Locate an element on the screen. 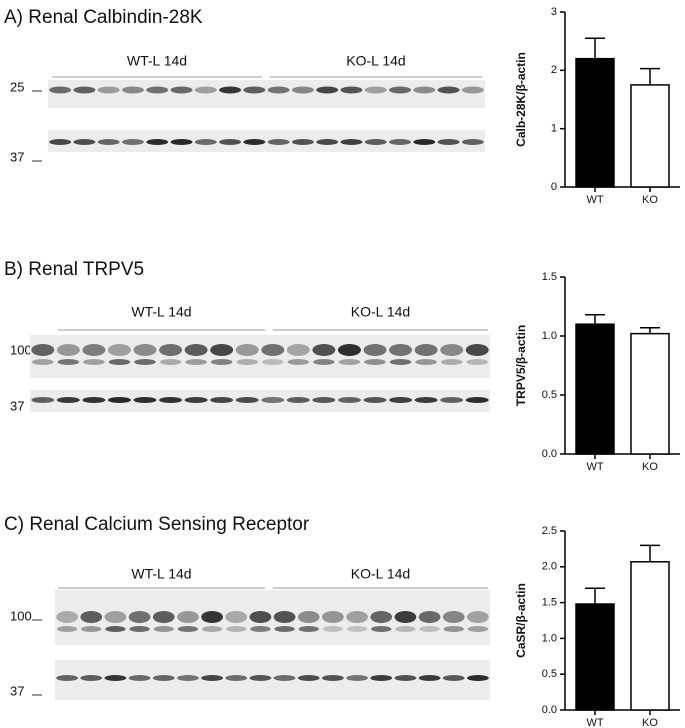 This screenshot has width=685, height=728. panel-title: B) Renal TRPV5 is located at coordinates (74, 269).